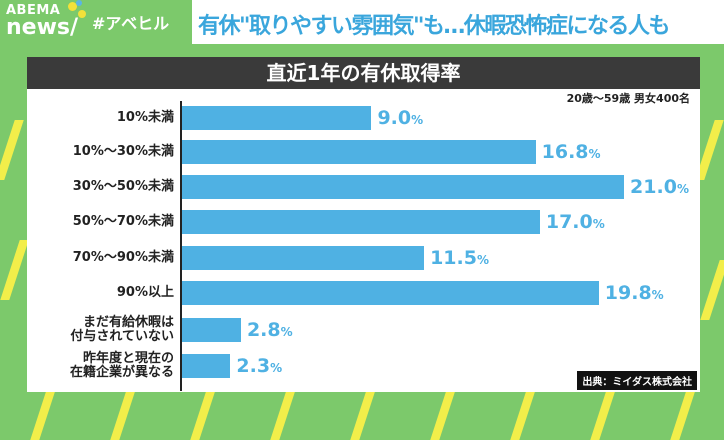 Image resolution: width=724 pixels, height=440 pixels. What do you see at coordinates (400, 118) in the screenshot?
I see `data-label: 9.0%` at bounding box center [400, 118].